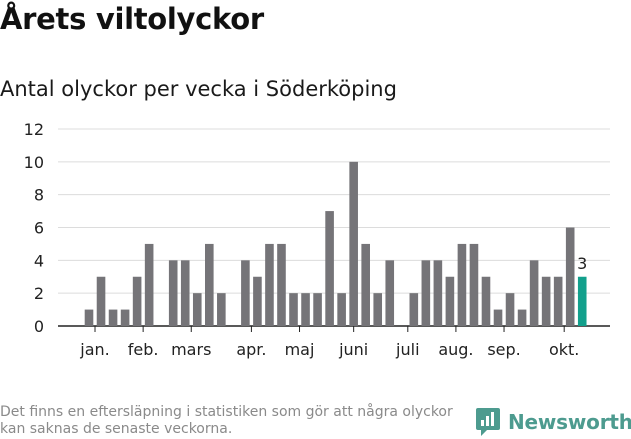  Describe the element at coordinates (582, 301) in the screenshot. I see `bar-highlight` at that location.